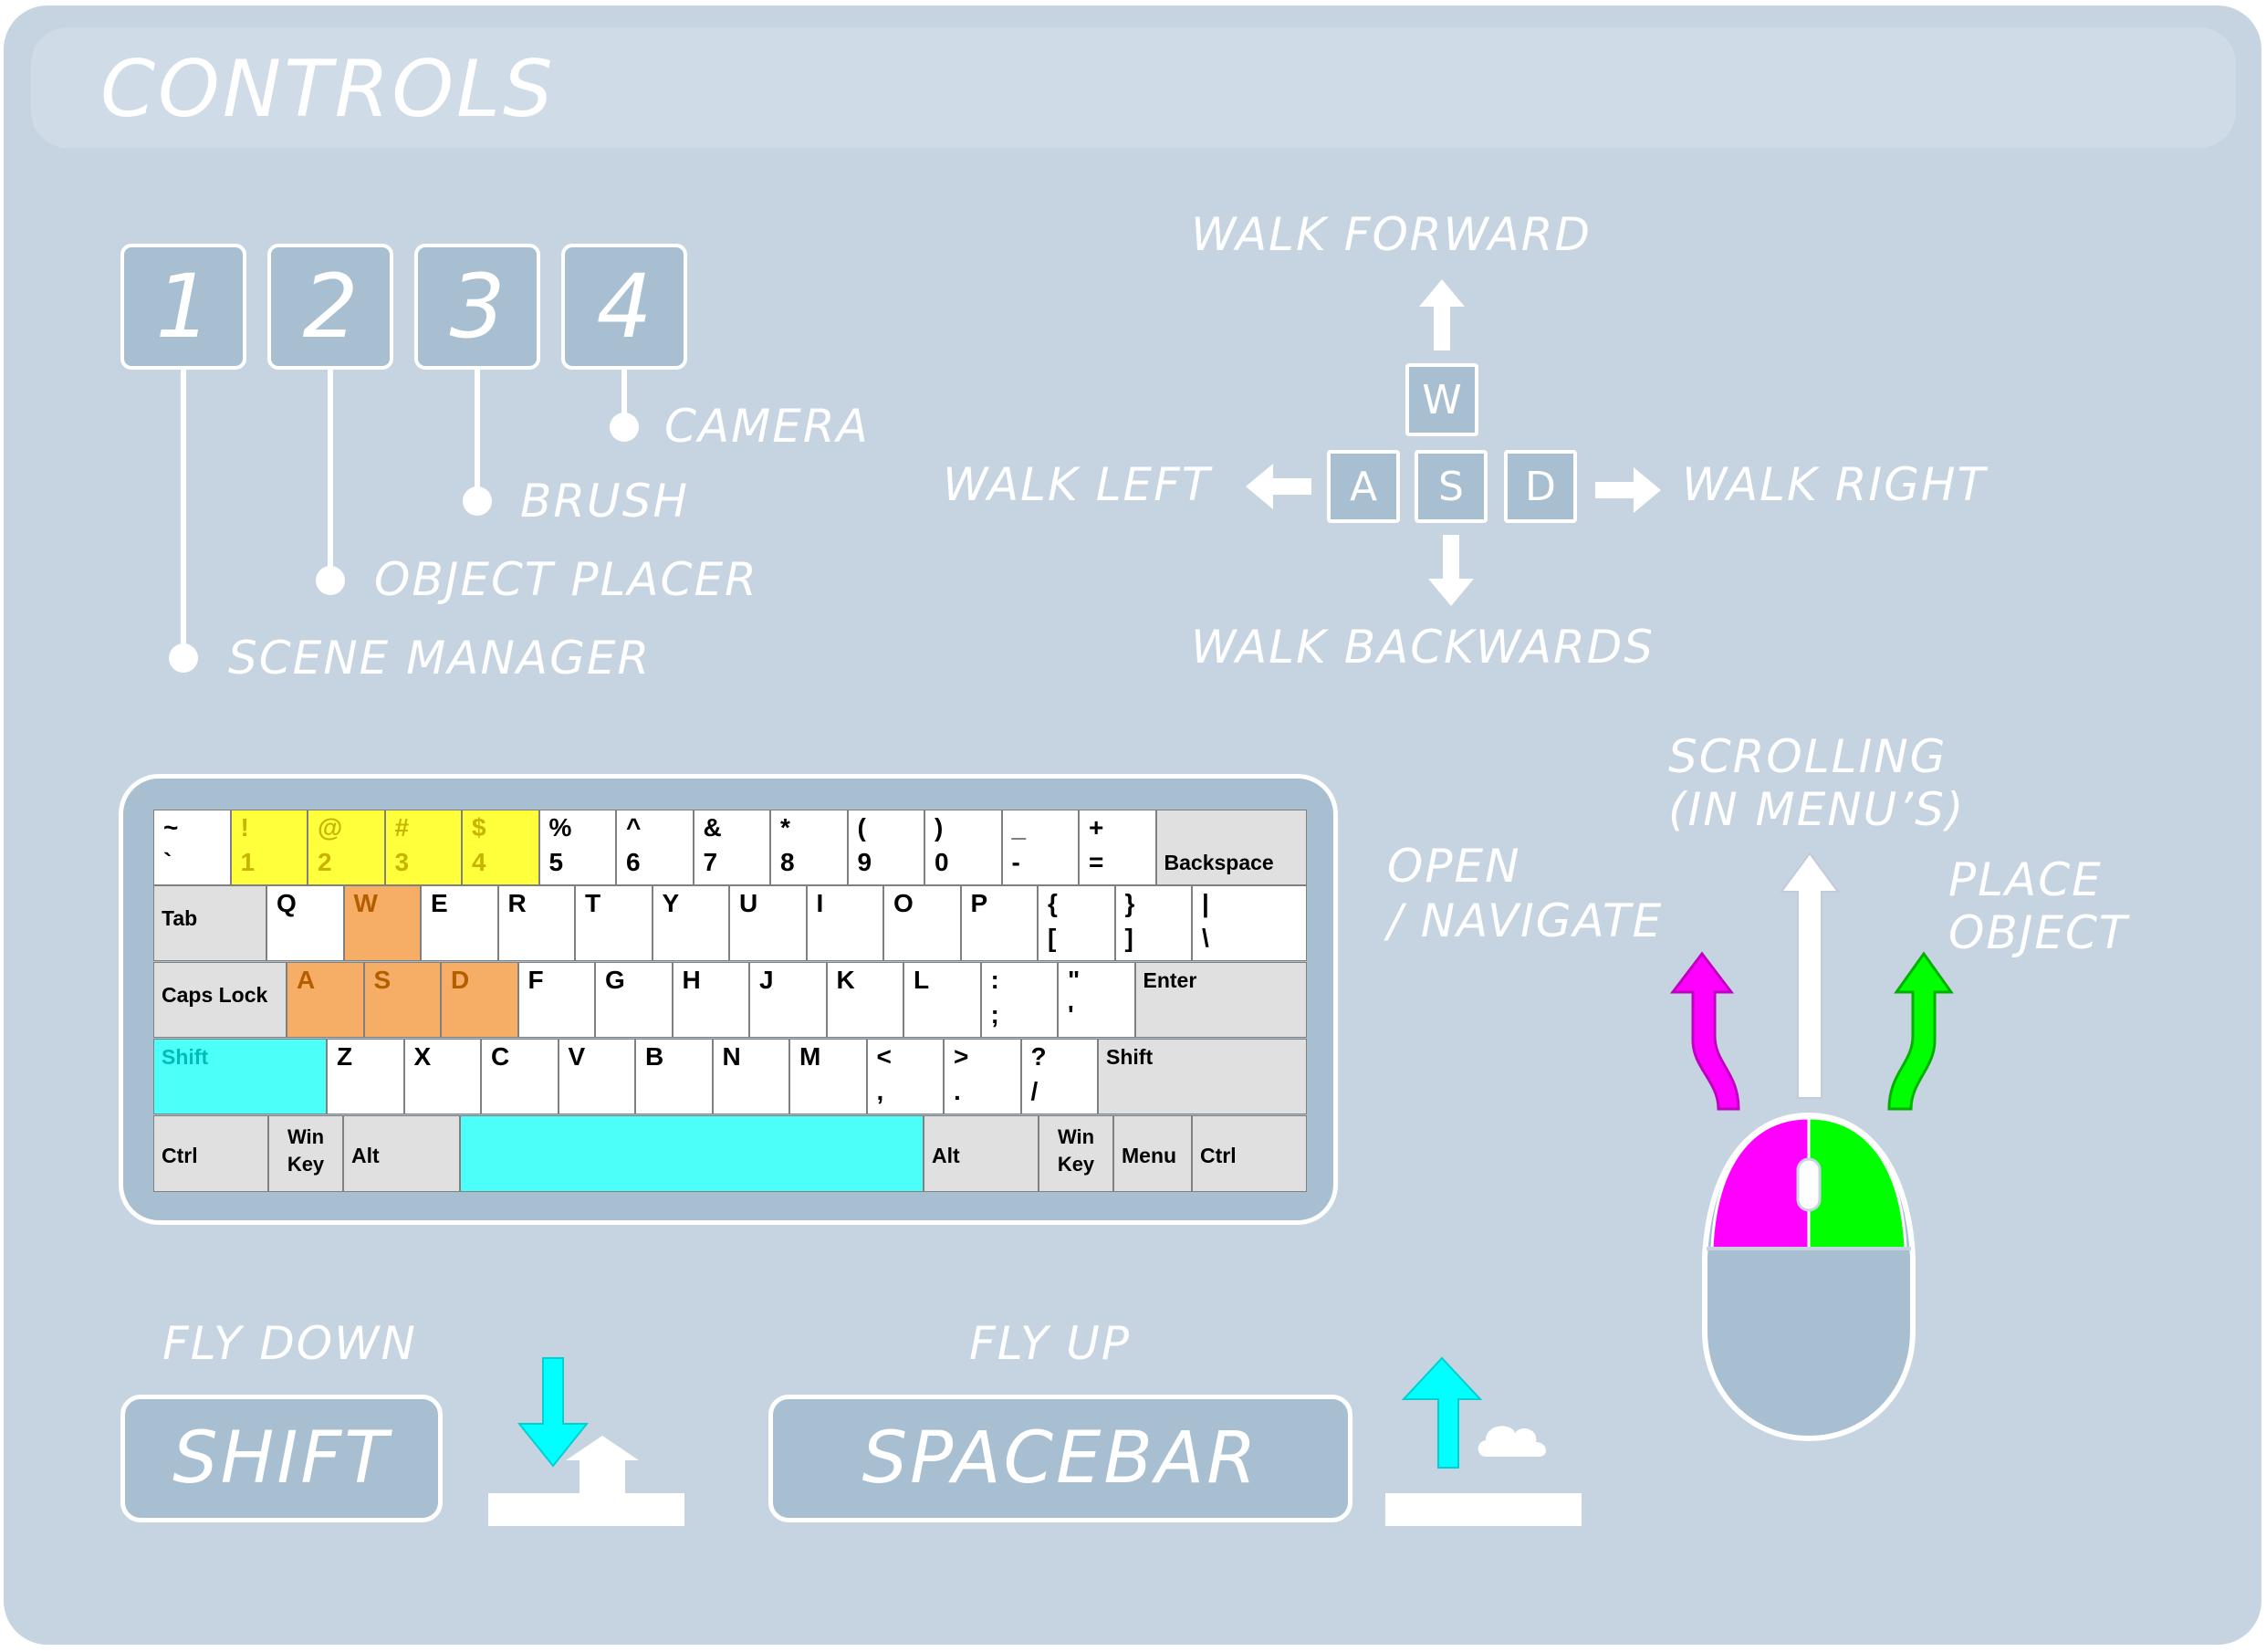 The image size is (2266, 1652). What do you see at coordinates (1117, 847) in the screenshot?
I see `key-row1-12: + =` at bounding box center [1117, 847].